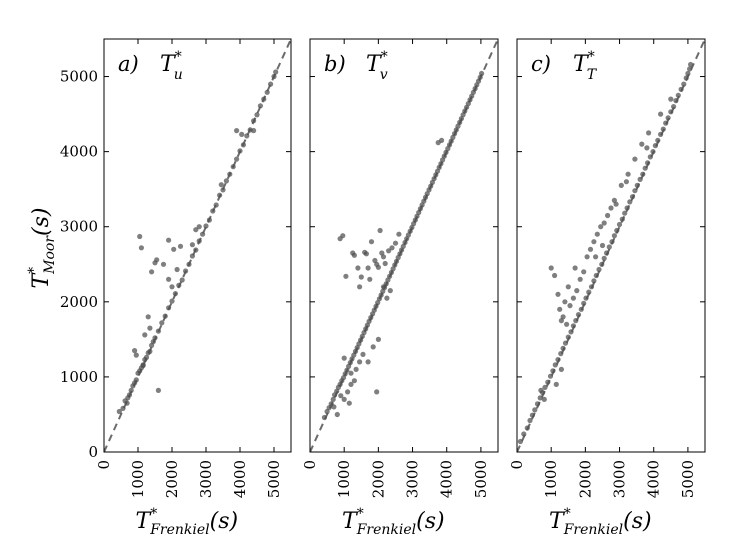  I want to click on y-tick-label: 1000, so click(79, 377).